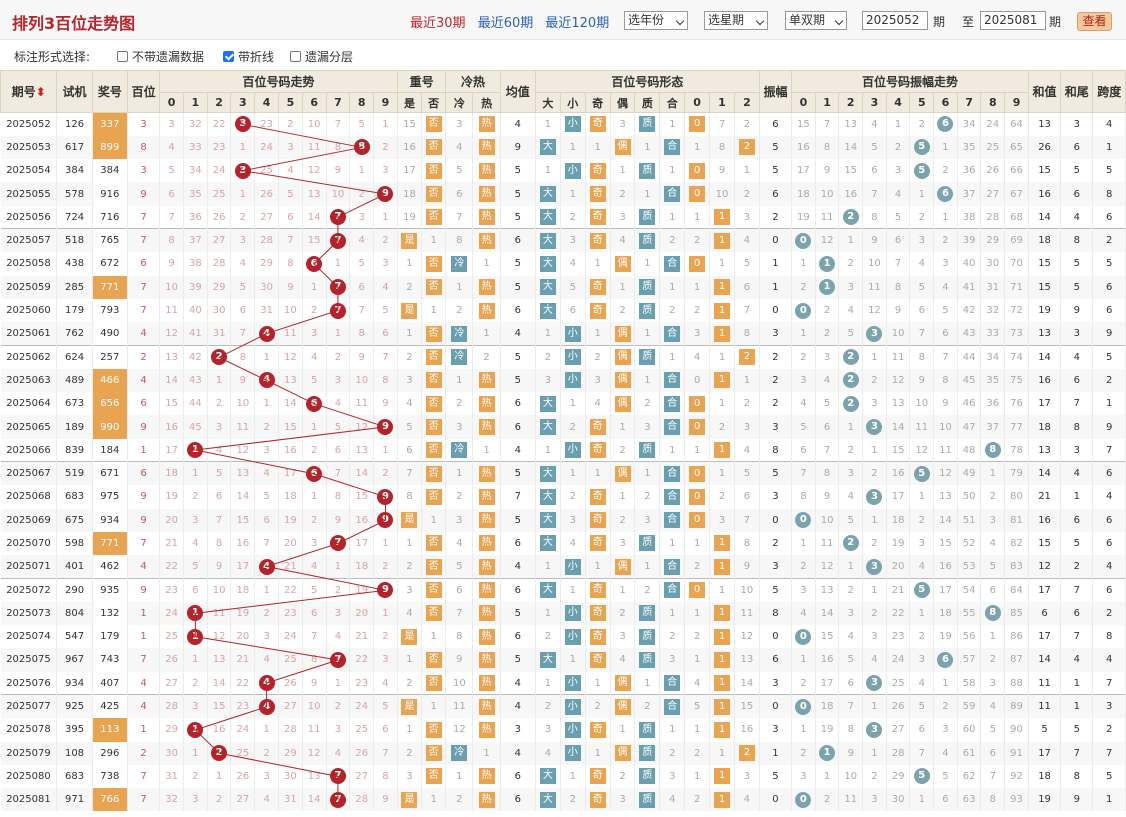  What do you see at coordinates (421, 81) in the screenshot?
I see `col-repeat-group: 重号` at bounding box center [421, 81].